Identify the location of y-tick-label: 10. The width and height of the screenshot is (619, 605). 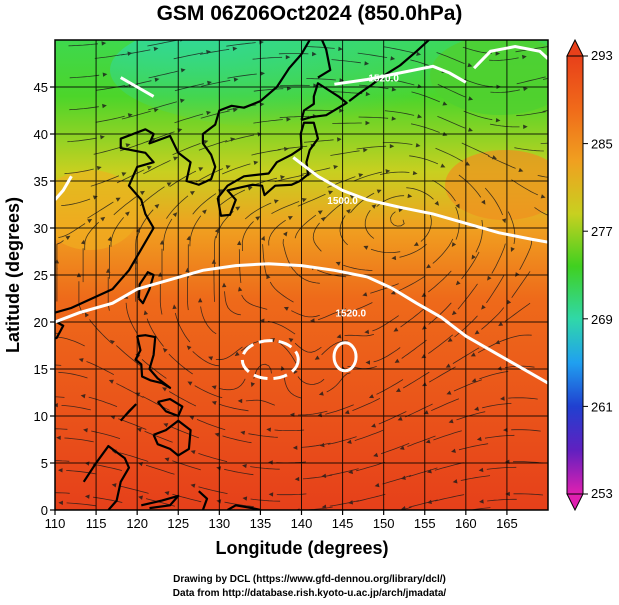
(41, 416).